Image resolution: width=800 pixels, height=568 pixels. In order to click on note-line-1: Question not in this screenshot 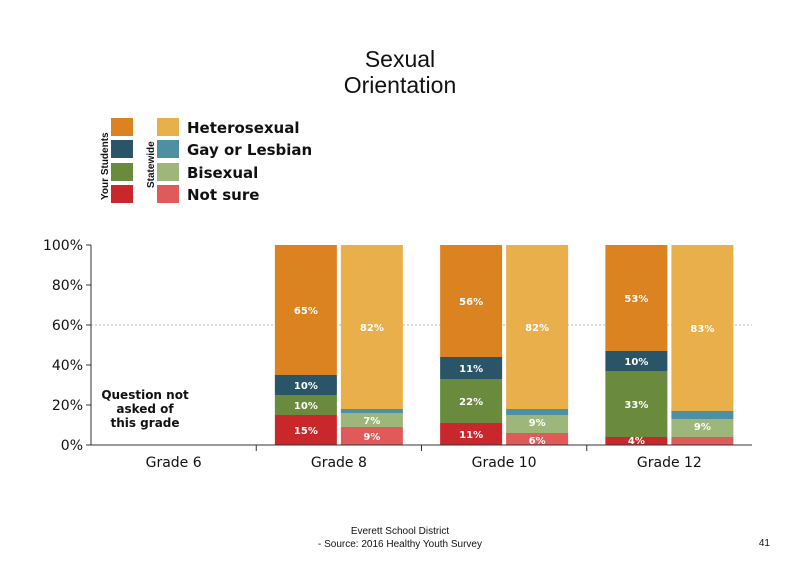, I will do `click(145, 395)`.